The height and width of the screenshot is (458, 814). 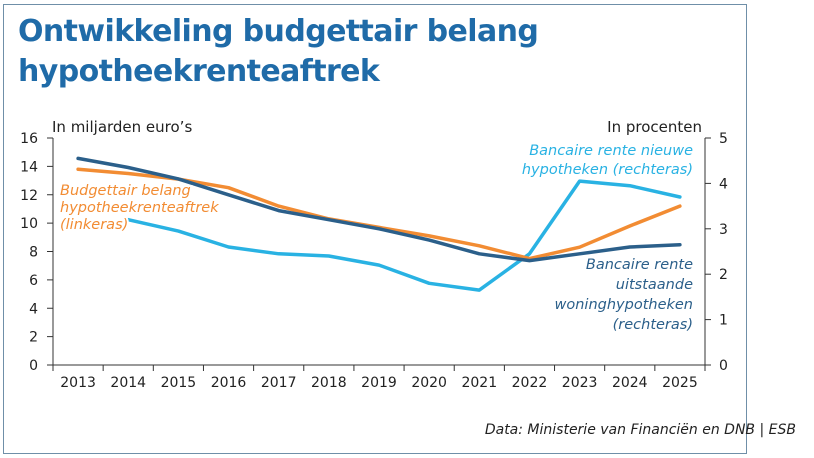 I want to click on left-tick-label: 8, so click(x=33, y=253).